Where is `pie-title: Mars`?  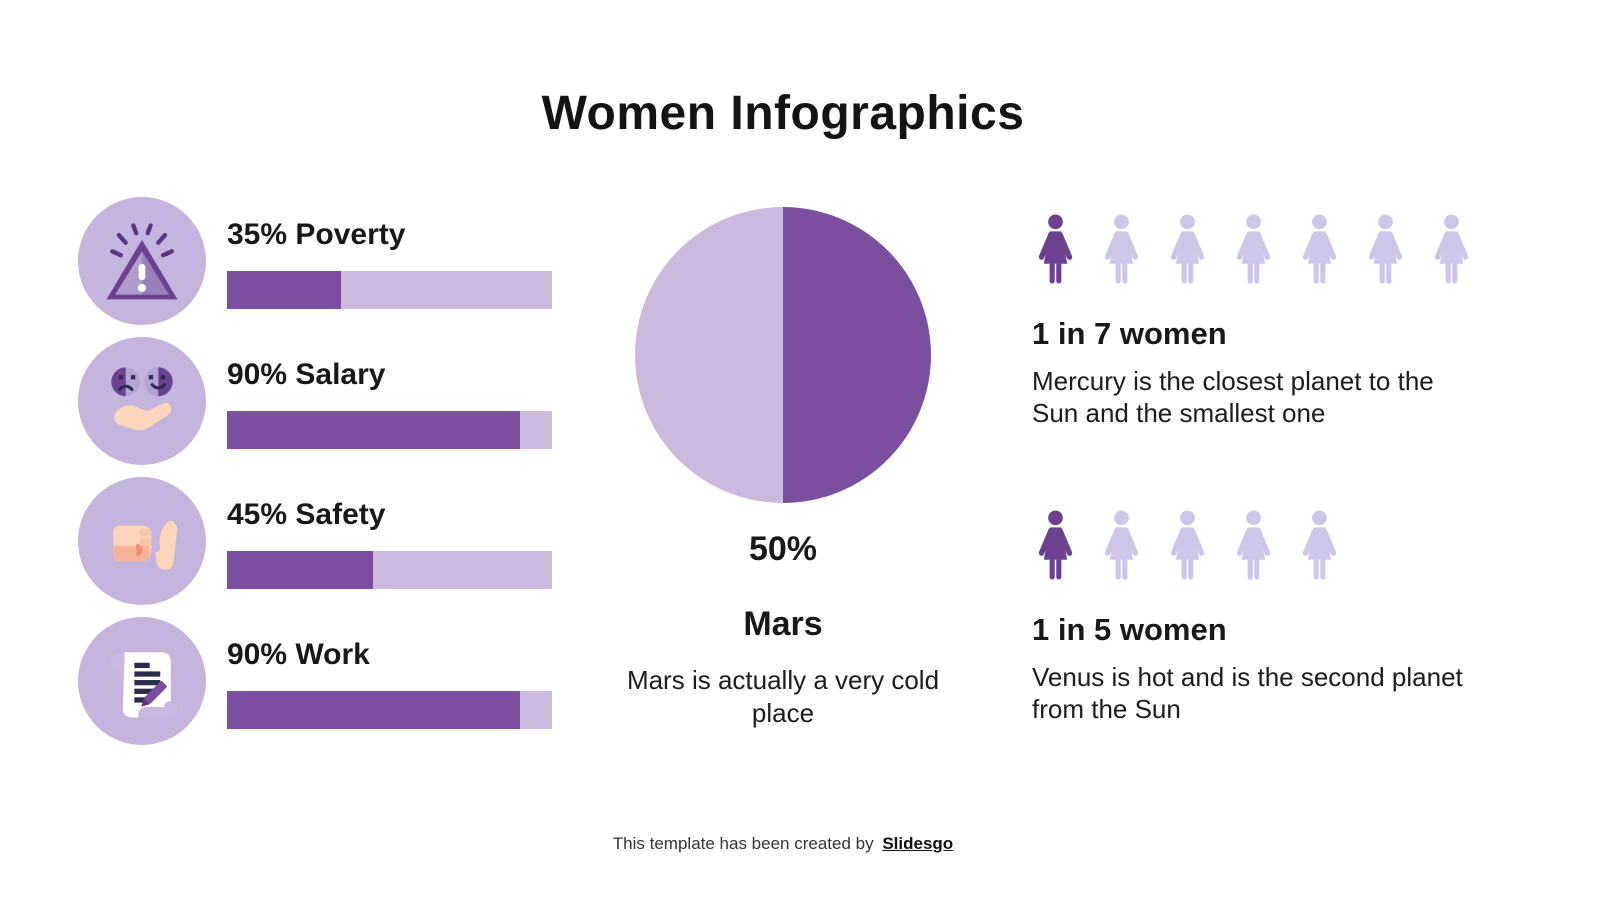
pie-title: Mars is located at coordinates (783, 624).